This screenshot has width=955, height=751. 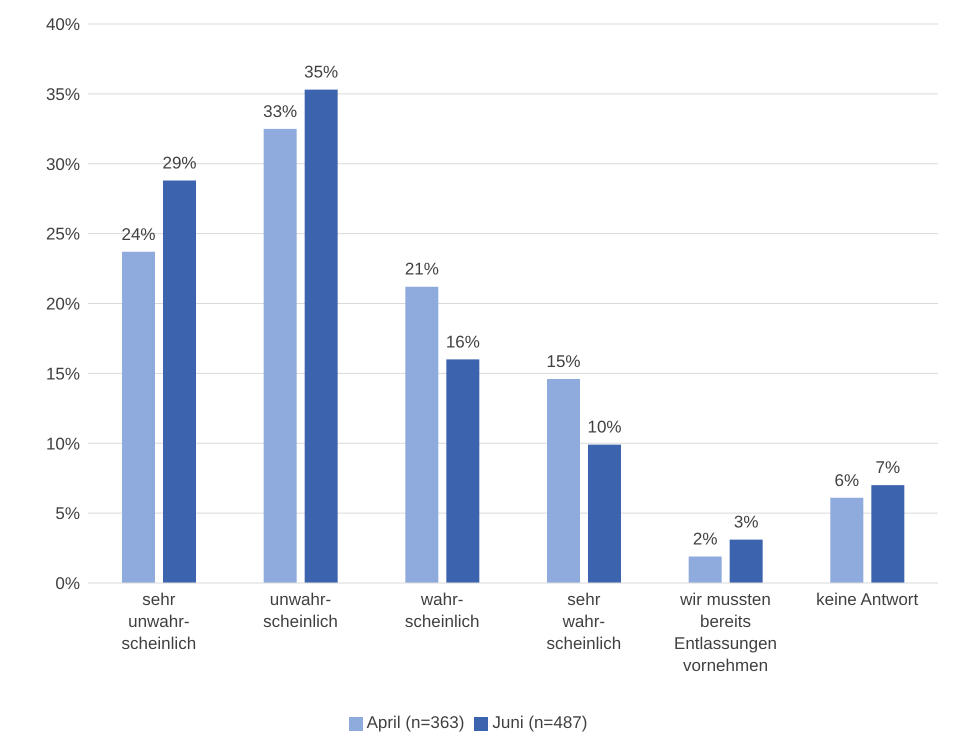 I want to click on data-label: 7%, so click(x=888, y=468).